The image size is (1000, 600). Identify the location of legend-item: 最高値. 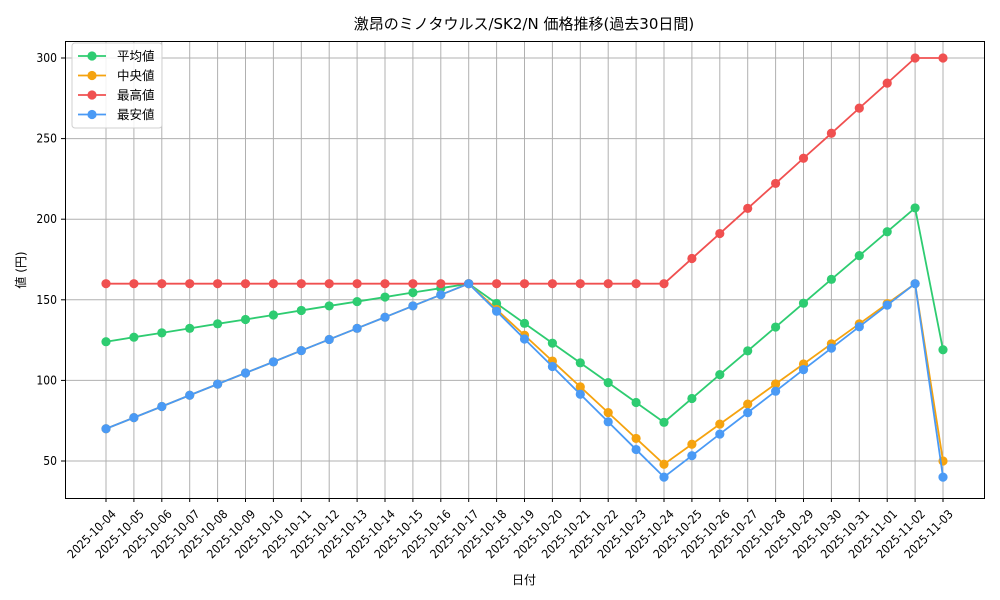
(116, 95).